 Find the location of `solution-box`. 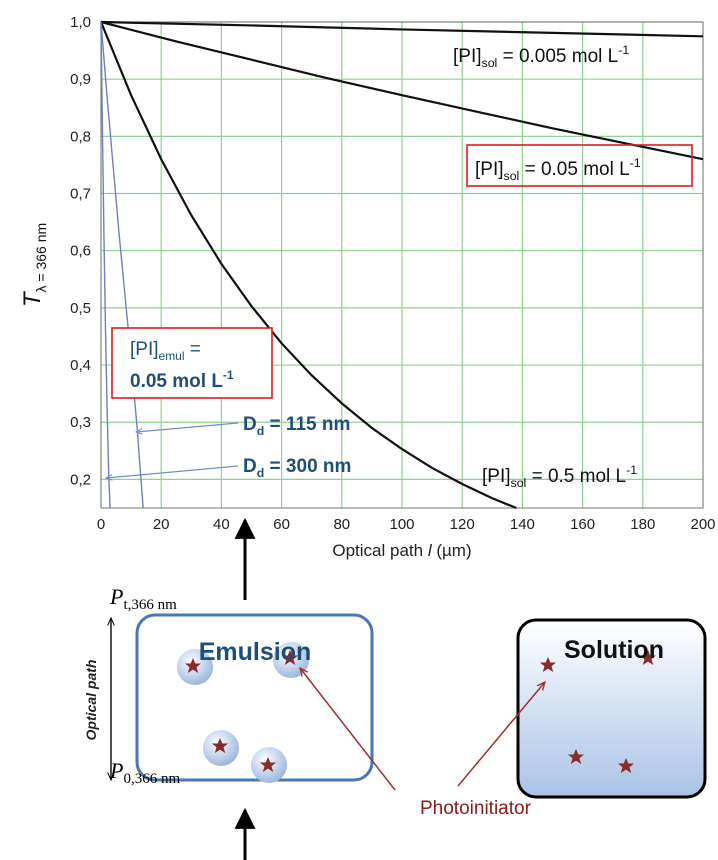

solution-box is located at coordinates (611, 708).